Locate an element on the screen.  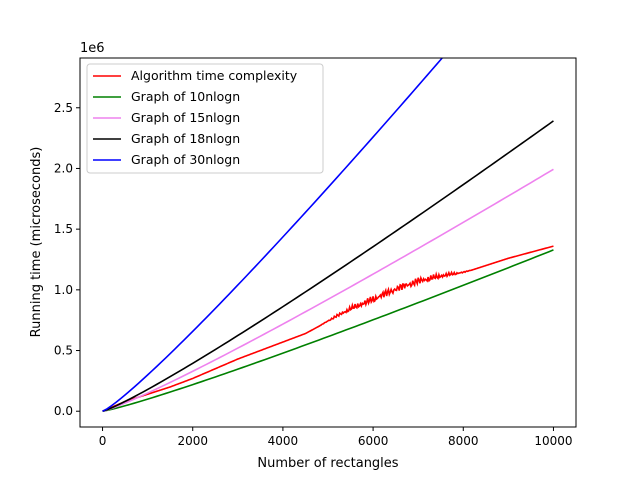
x-tick-label: 8000 is located at coordinates (463, 441).